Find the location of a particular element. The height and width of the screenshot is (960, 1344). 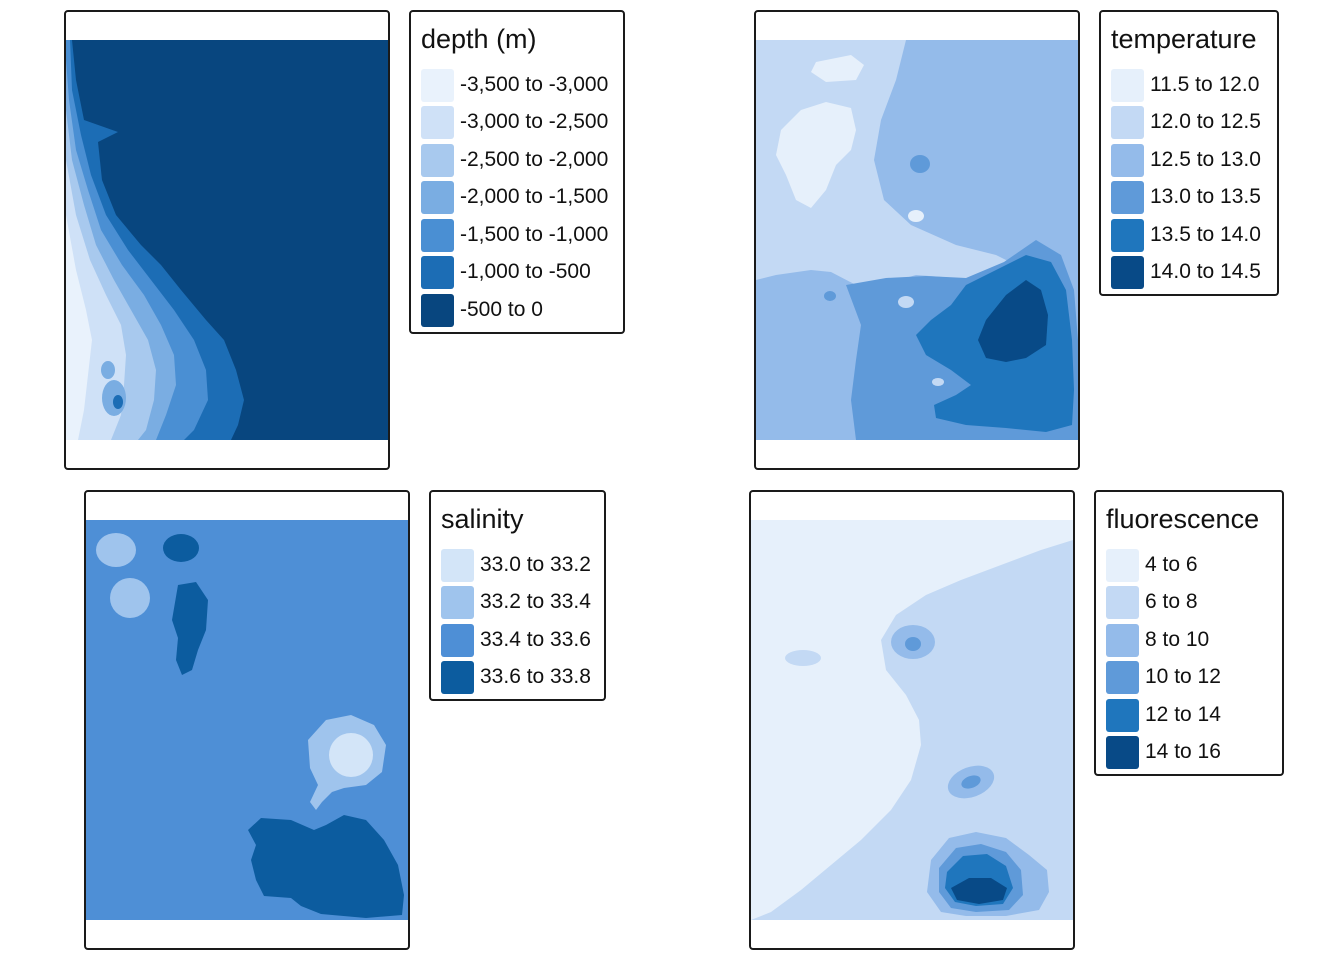

temperature-legend-title: temperature is located at coordinates (1184, 39).